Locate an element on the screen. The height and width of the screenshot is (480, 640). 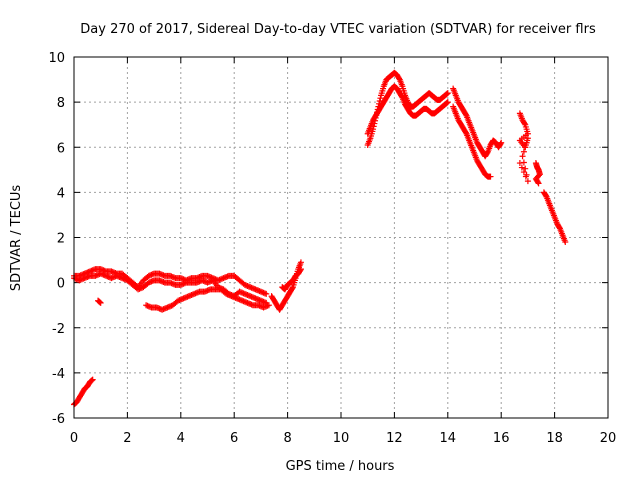
y-tick-label: 8 is located at coordinates (61, 103).